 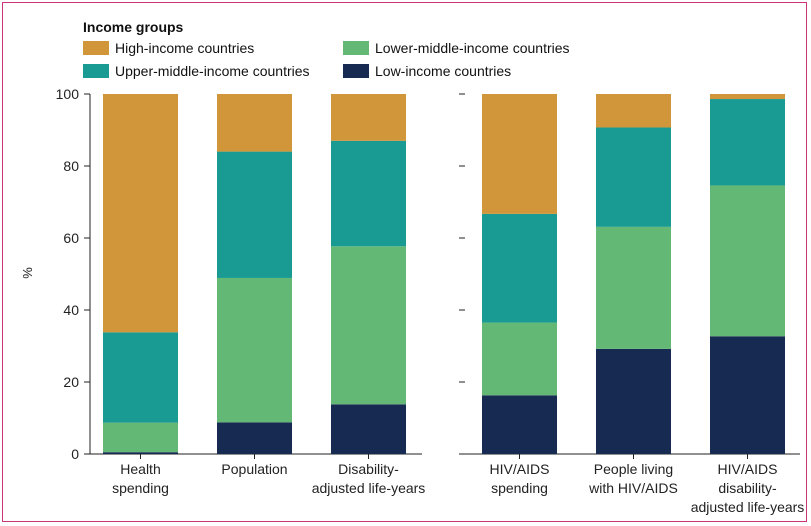 I want to click on legend-title: Income groups, so click(x=133, y=27).